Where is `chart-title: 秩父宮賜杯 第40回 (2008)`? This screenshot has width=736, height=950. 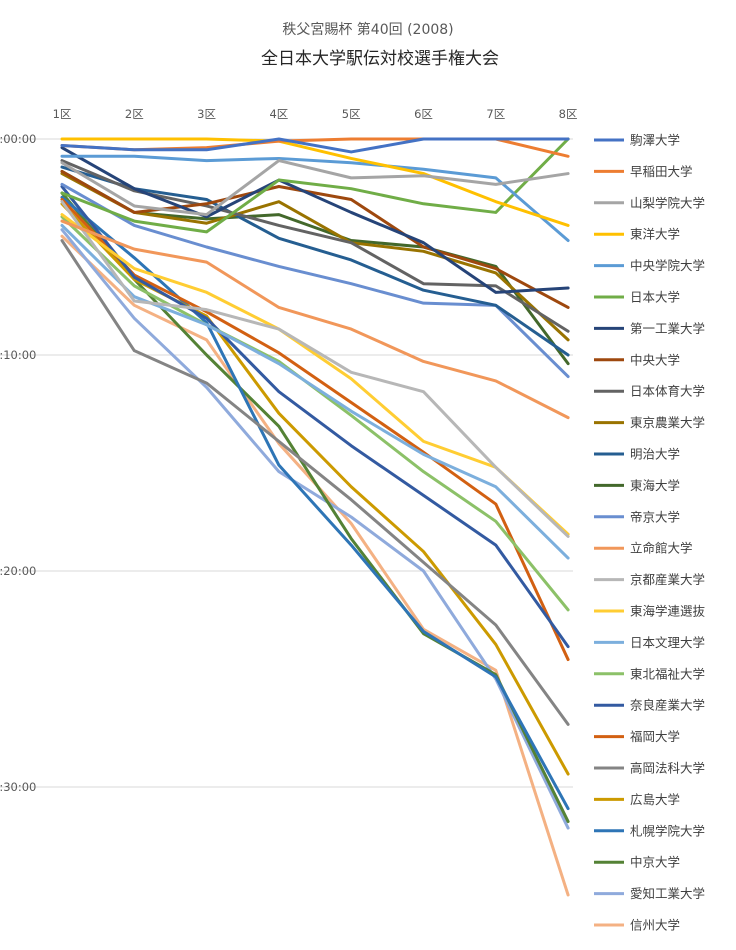
chart-title: 秩父宮賜杯 第40回 (2008) is located at coordinates (367, 29).